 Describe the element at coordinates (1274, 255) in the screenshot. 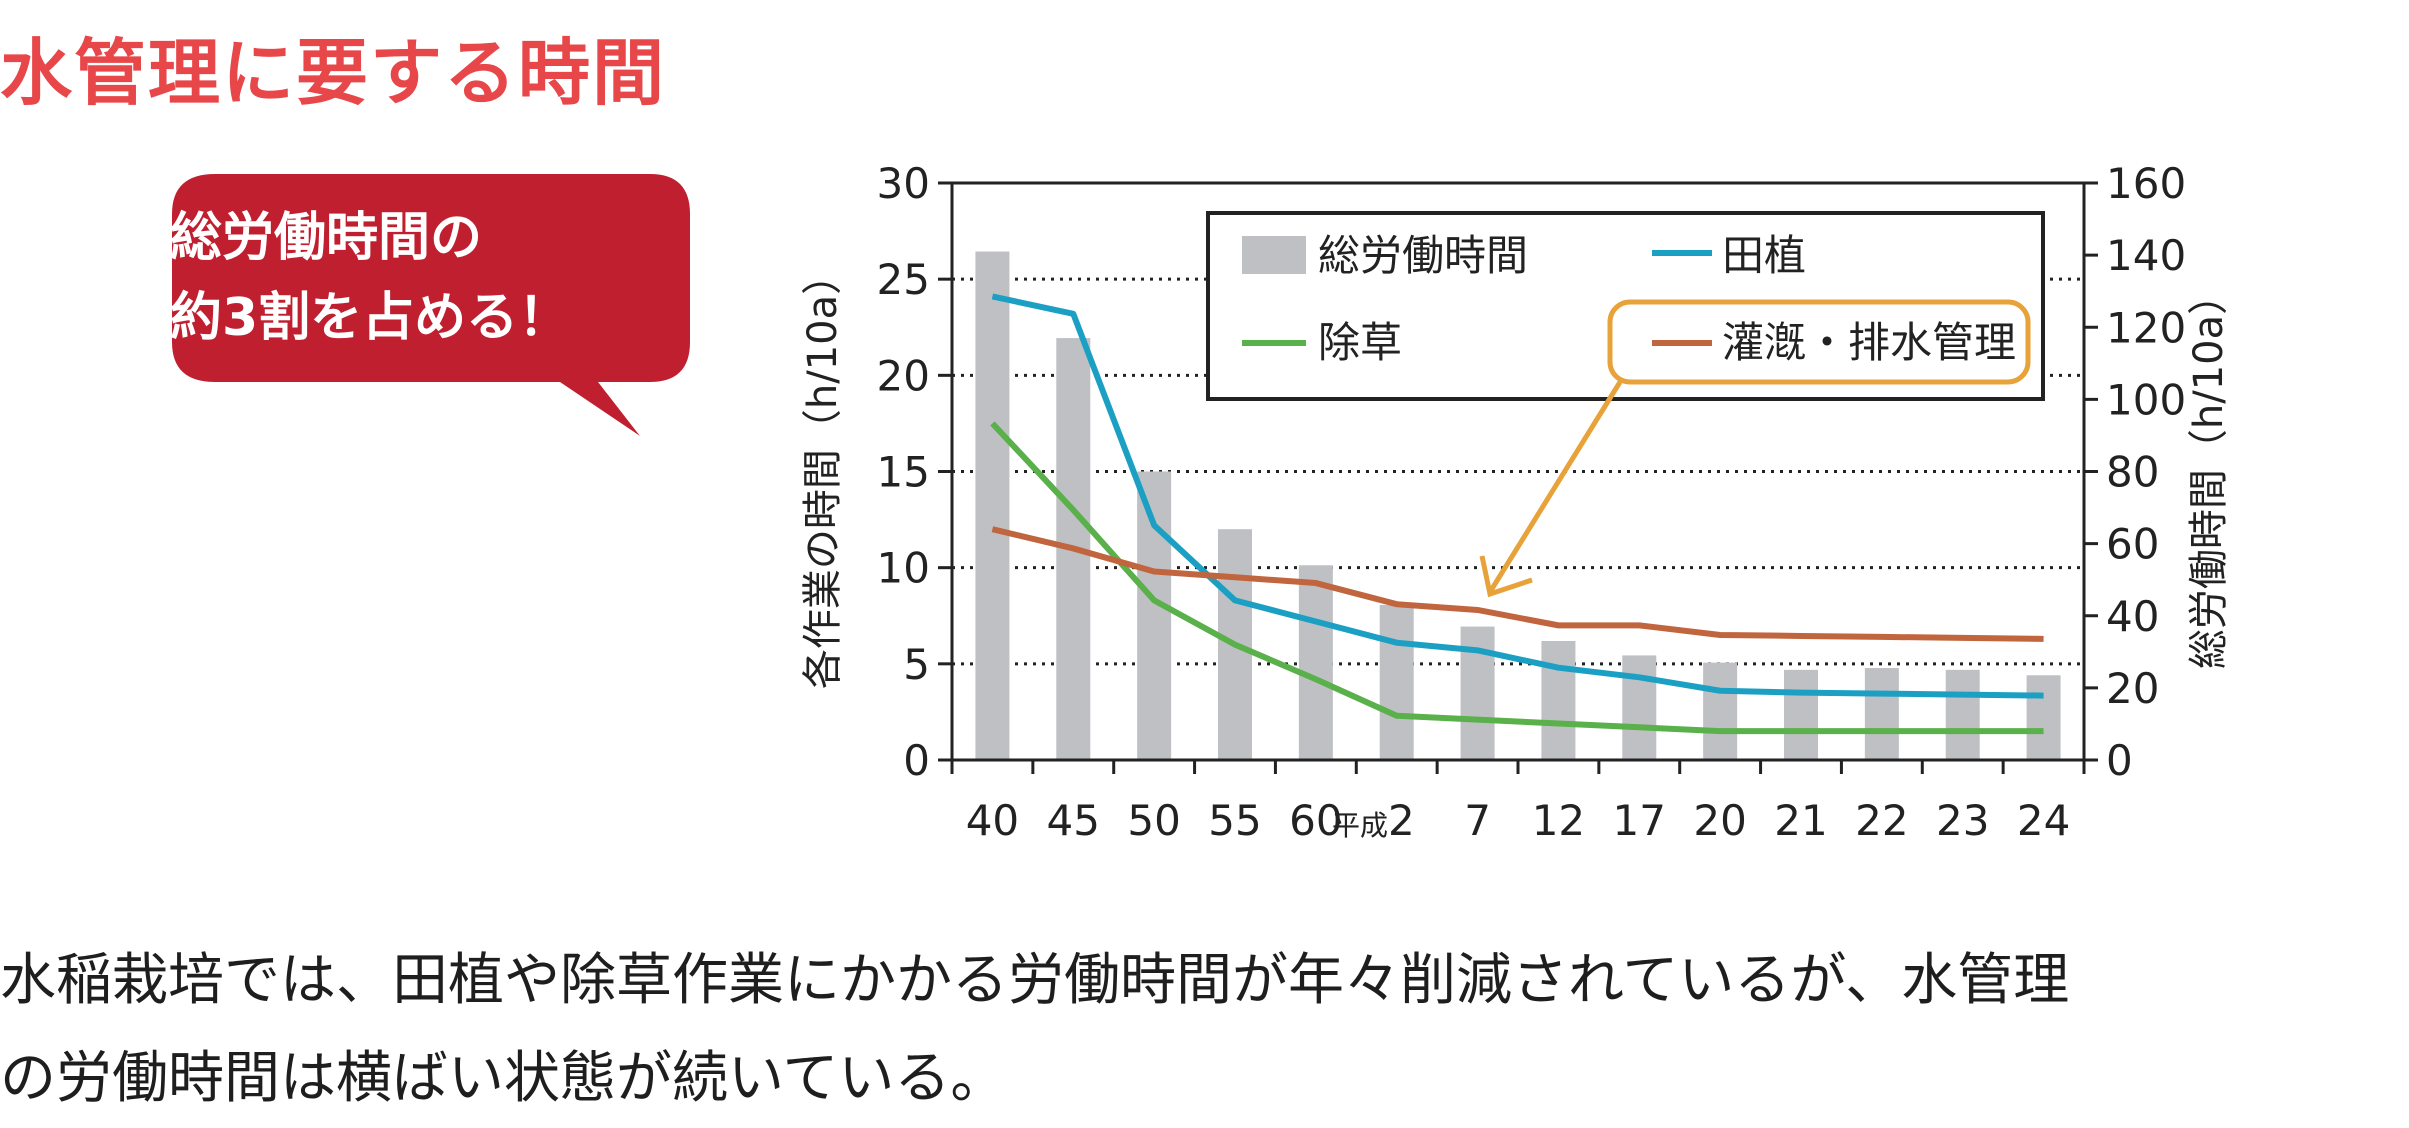

I see `legend-swatch-total-hours` at that location.